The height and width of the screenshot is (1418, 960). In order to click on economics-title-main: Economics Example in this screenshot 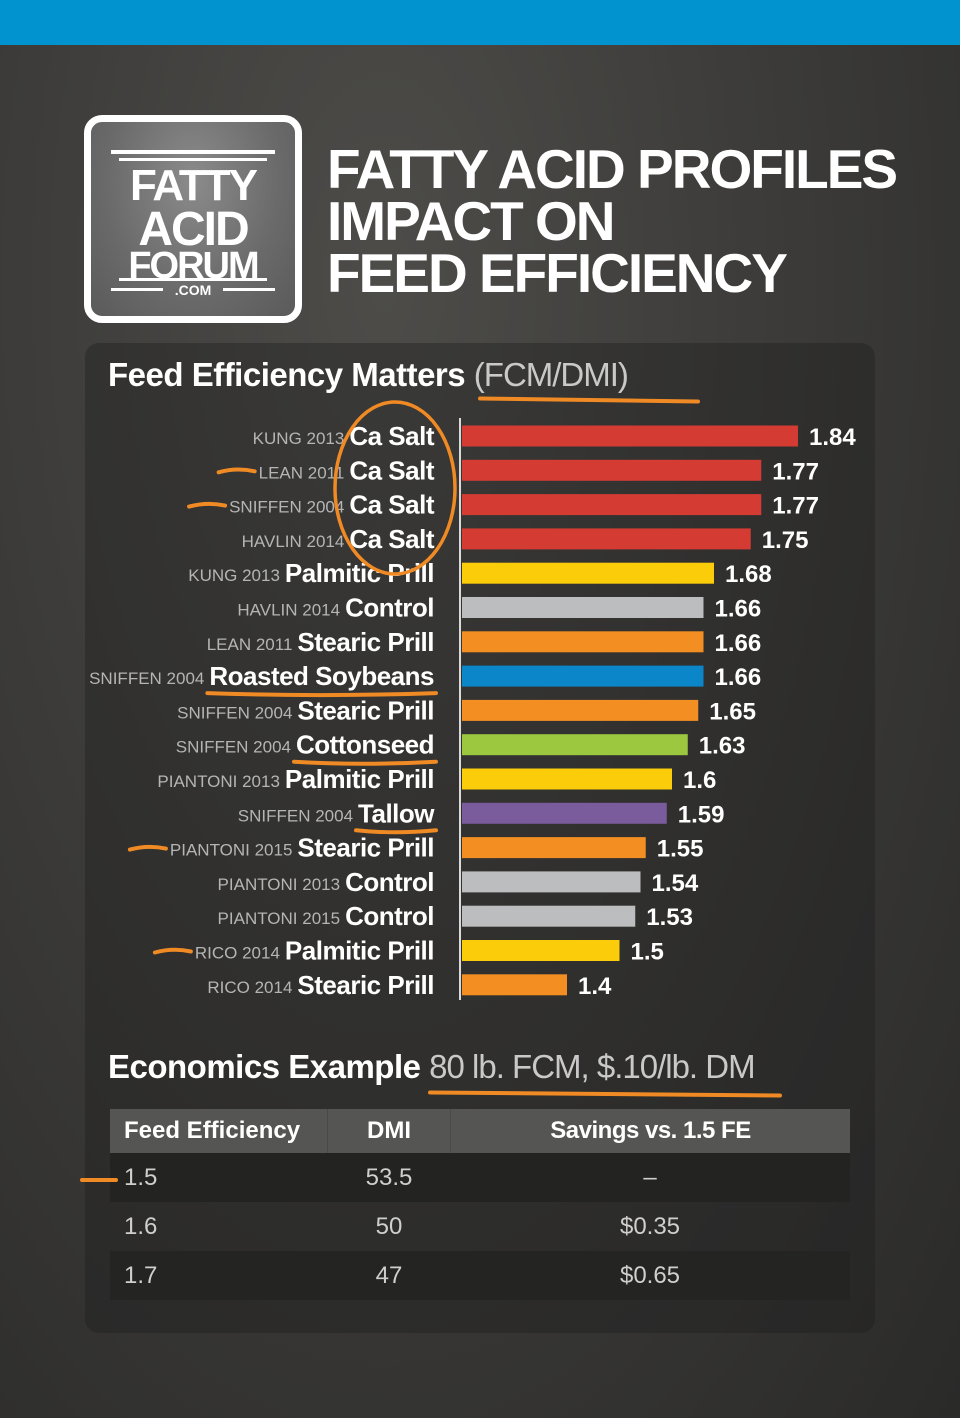, I will do `click(264, 1066)`.